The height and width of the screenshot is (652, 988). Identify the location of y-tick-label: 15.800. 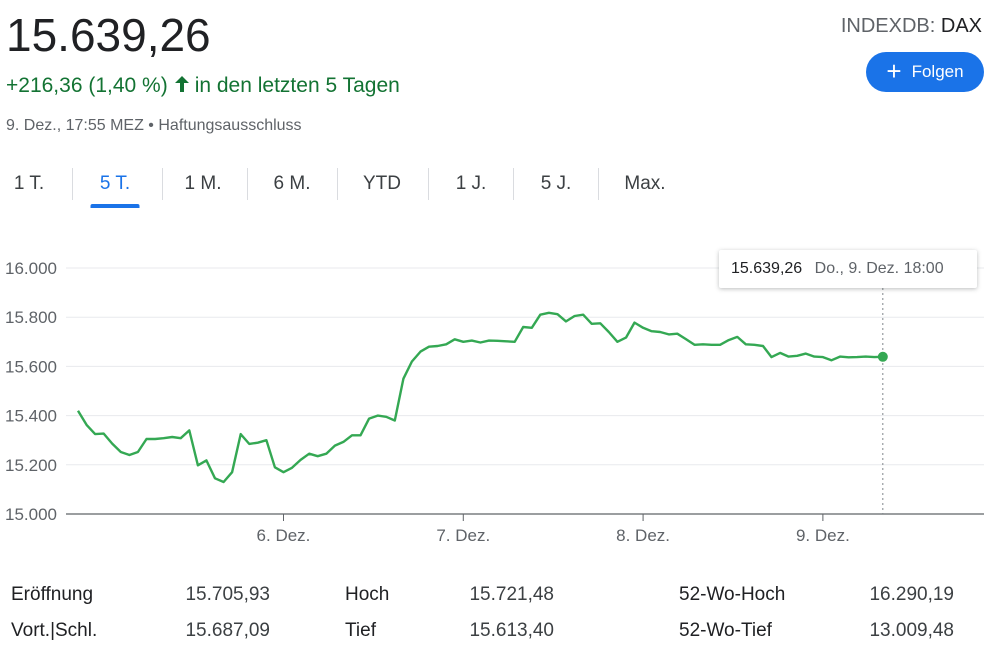
(31, 317).